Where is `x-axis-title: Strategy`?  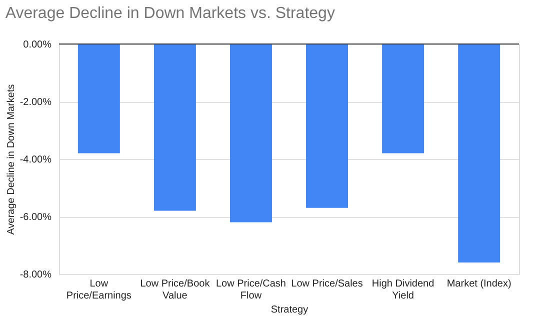
x-axis-title: Strategy is located at coordinates (289, 310).